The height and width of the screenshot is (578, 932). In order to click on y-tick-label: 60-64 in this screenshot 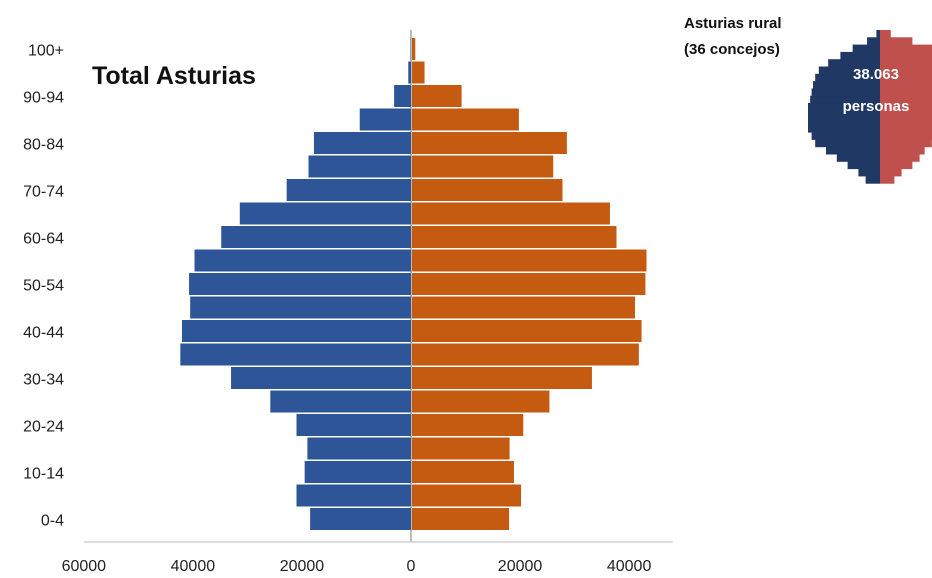, I will do `click(43, 239)`.